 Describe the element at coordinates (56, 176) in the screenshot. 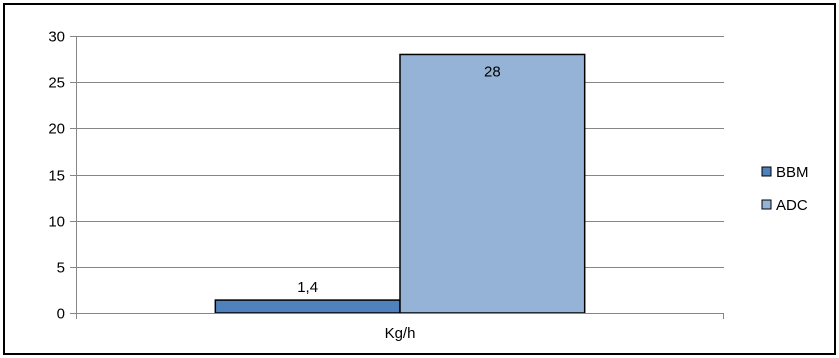

I see `y-tick-label-15: 15` at that location.